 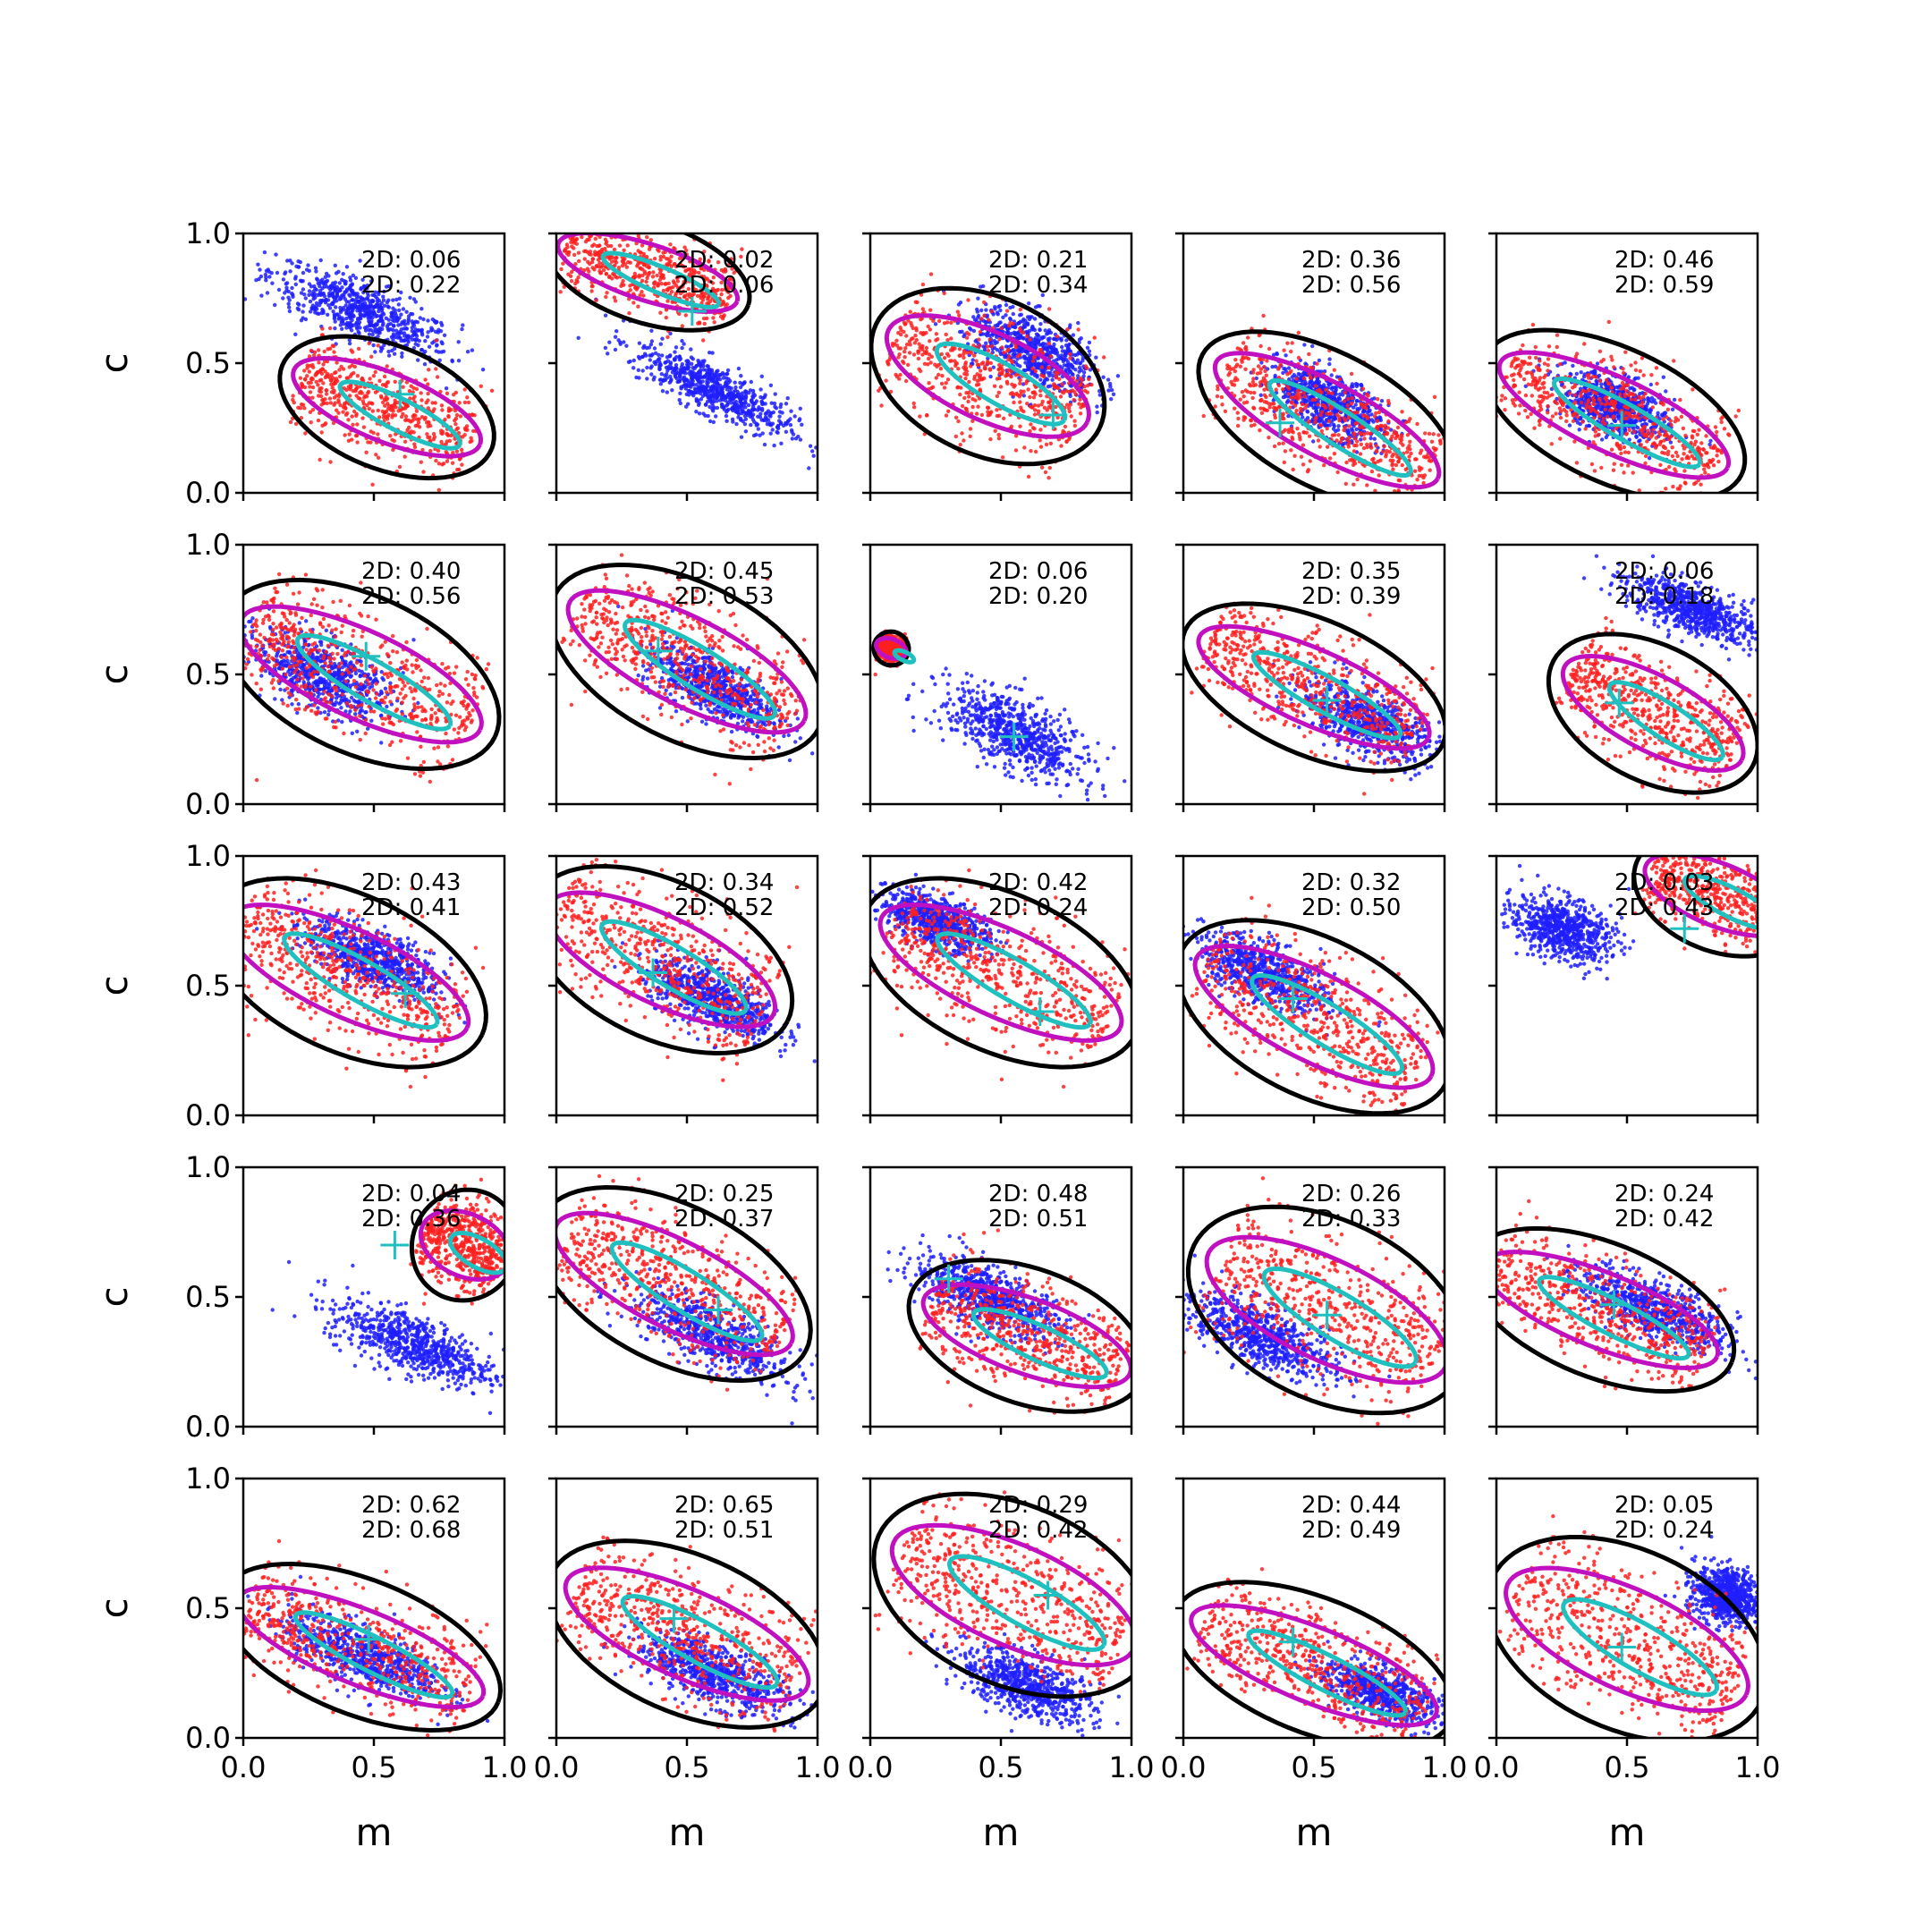 I want to click on magenta-contour, so click(x=387, y=407).